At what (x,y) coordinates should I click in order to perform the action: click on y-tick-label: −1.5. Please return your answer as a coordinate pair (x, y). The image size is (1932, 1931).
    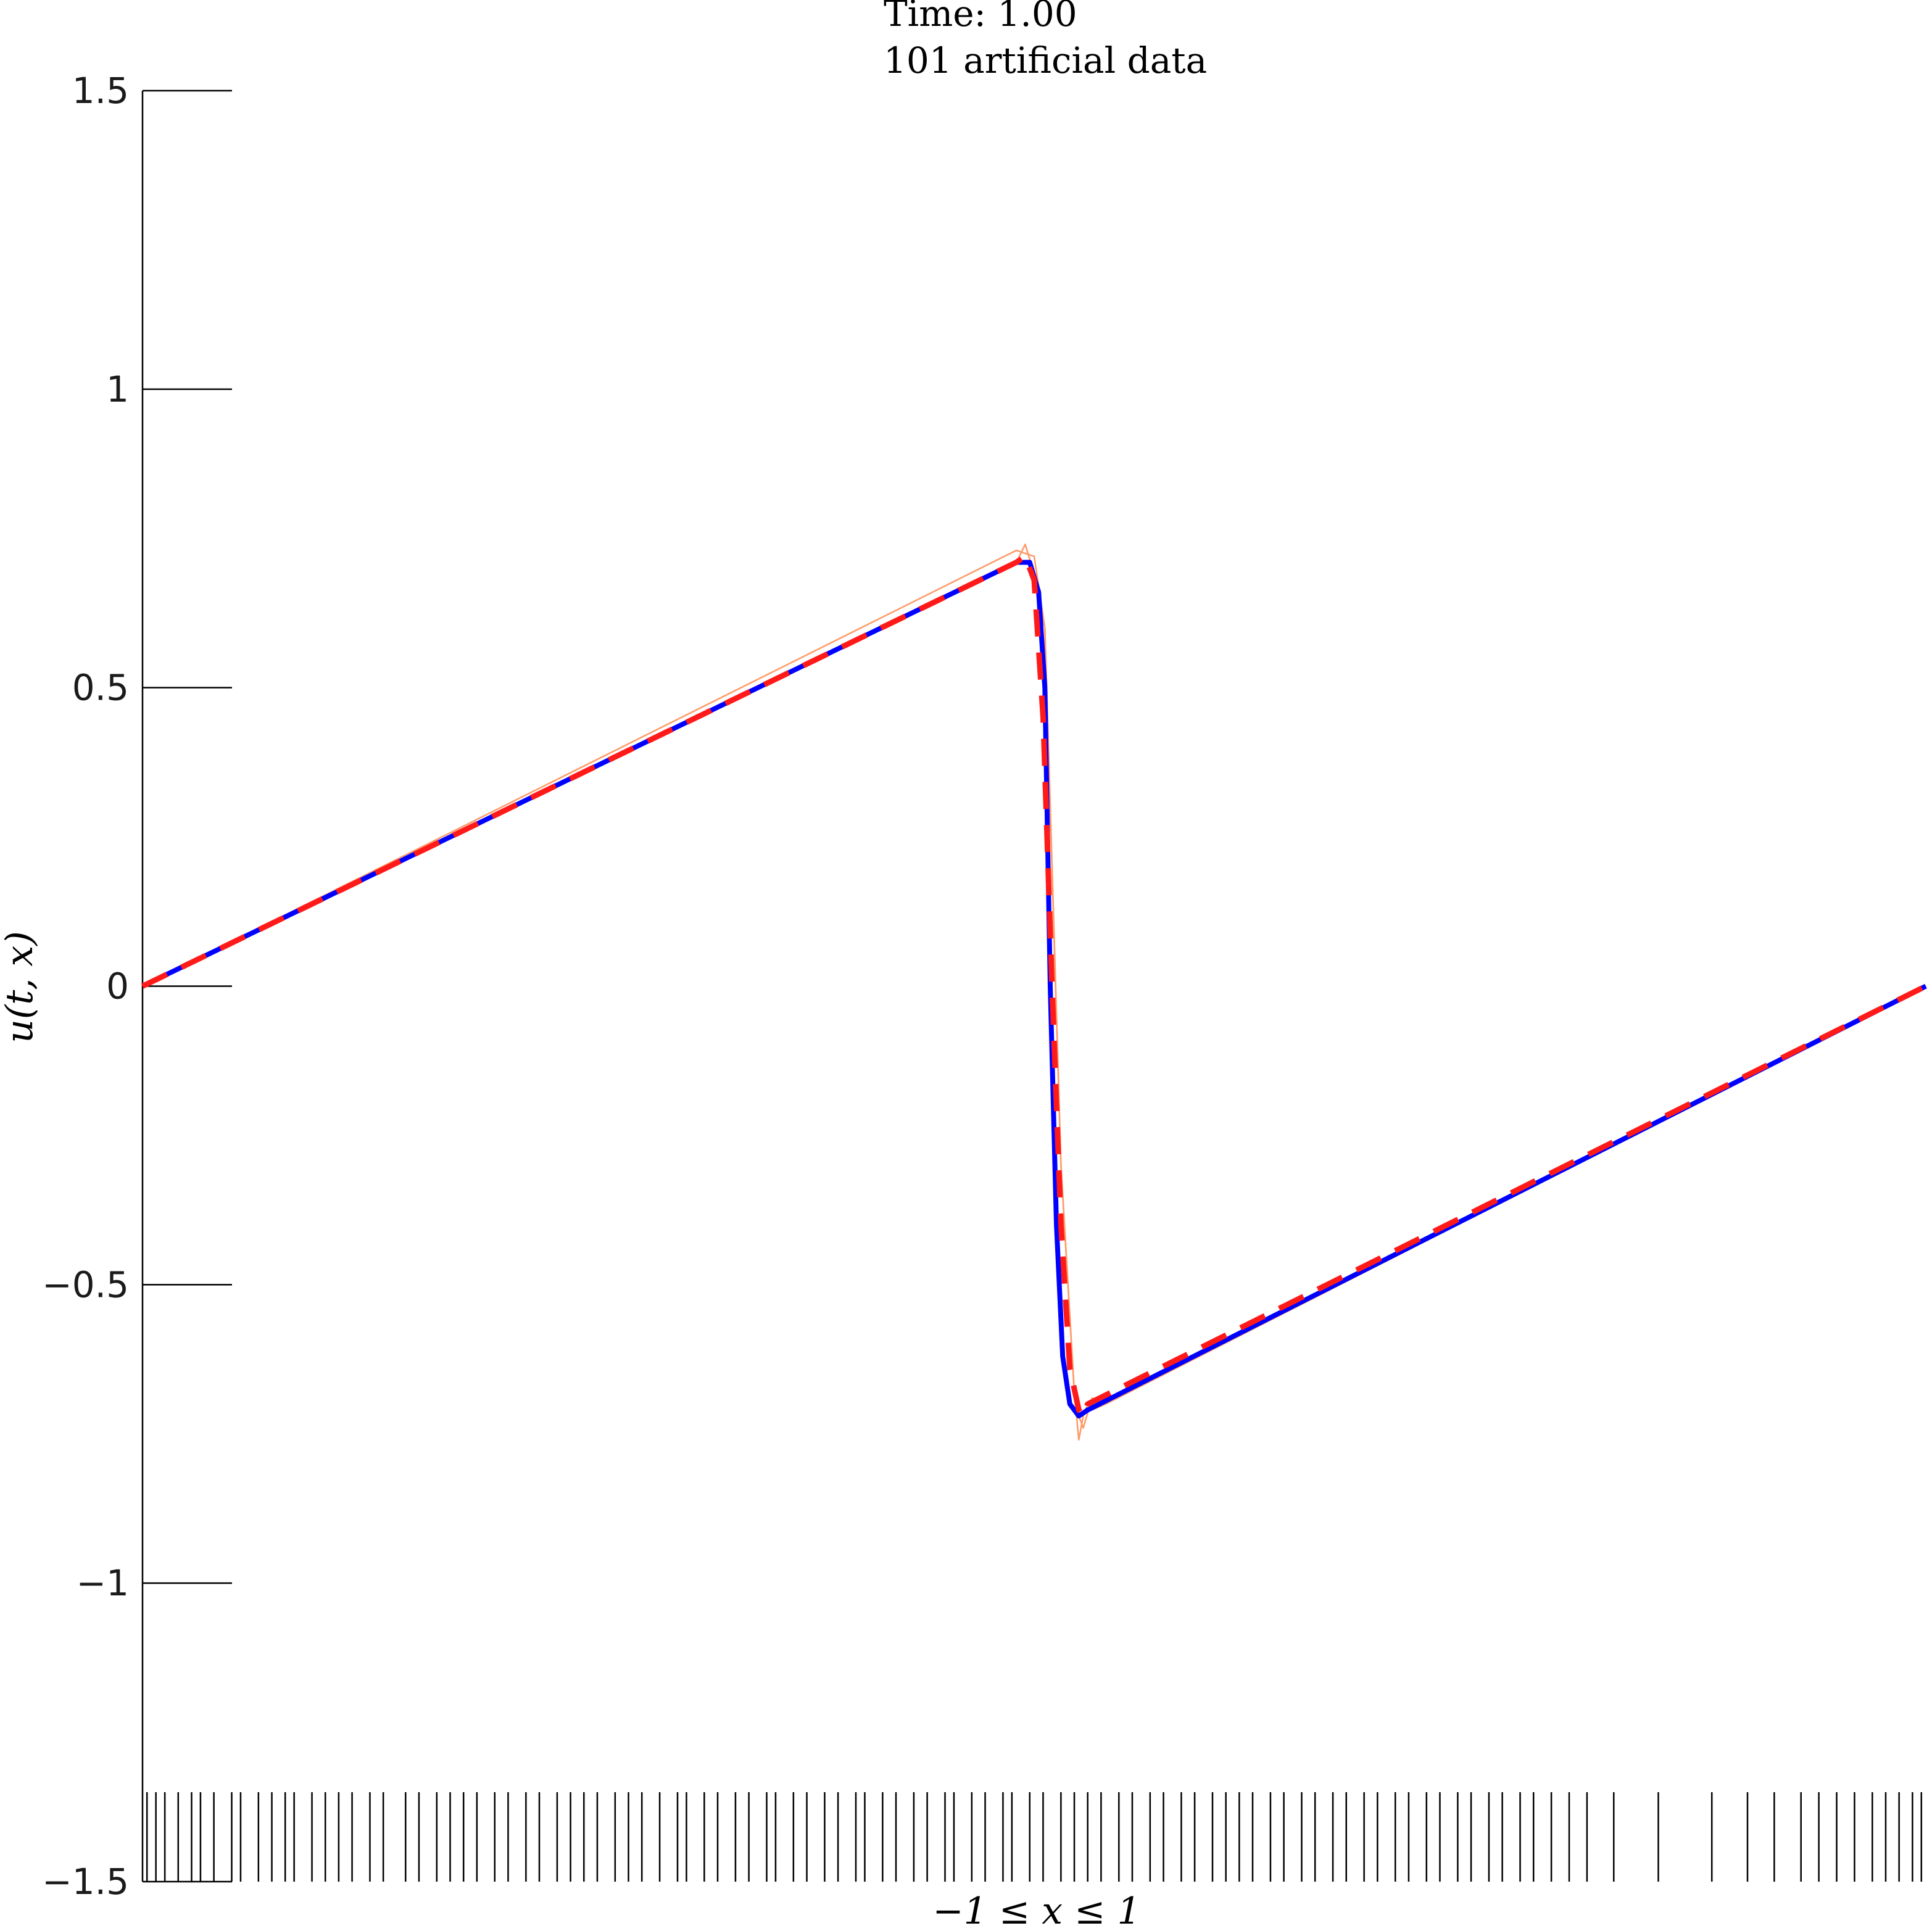
    Looking at the image, I should click on (85, 1882).